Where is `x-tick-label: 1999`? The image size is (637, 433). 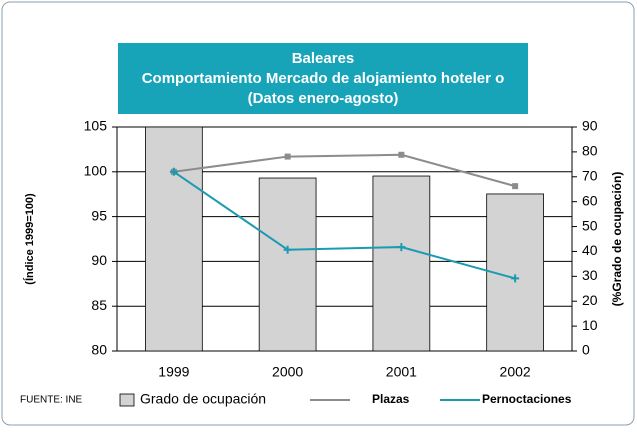
x-tick-label: 1999 is located at coordinates (173, 372).